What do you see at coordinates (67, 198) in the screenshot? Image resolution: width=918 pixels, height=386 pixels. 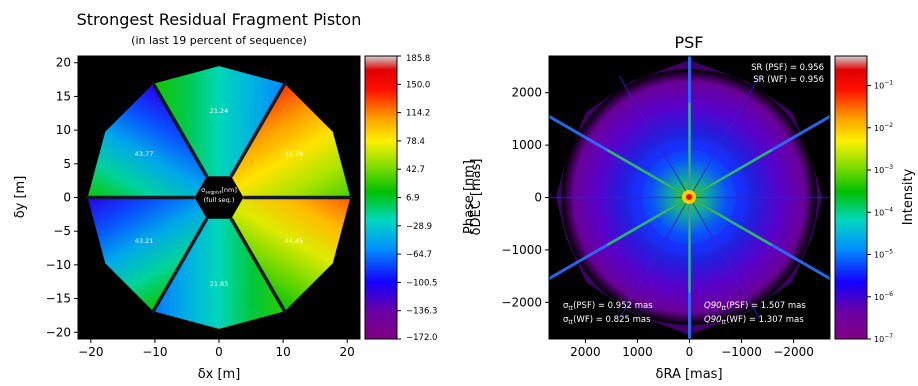 I see `y-tick-label: 0` at bounding box center [67, 198].